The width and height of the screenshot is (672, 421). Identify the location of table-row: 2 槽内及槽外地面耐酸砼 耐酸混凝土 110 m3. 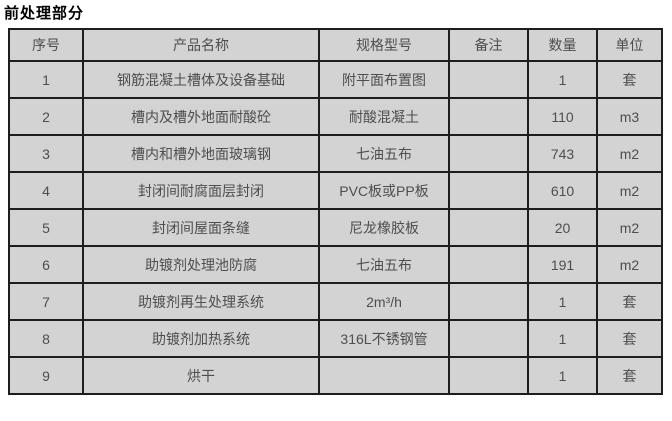
(335, 116).